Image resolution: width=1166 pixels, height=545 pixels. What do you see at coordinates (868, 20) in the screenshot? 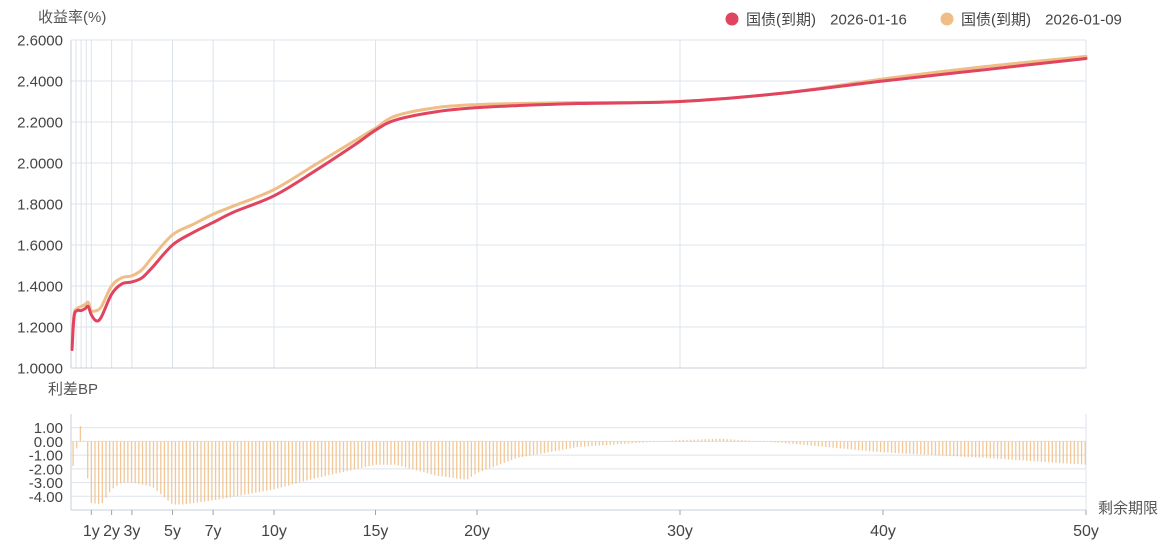
I see `legend-series-1-date: 2026-01-16` at bounding box center [868, 20].